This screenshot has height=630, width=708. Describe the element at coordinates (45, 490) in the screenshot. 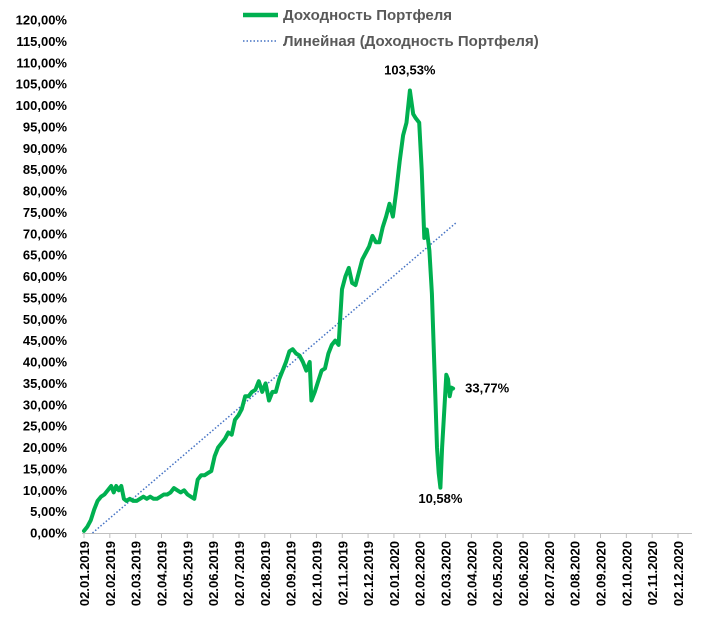

I see `y-tick-label: 10,00%` at that location.